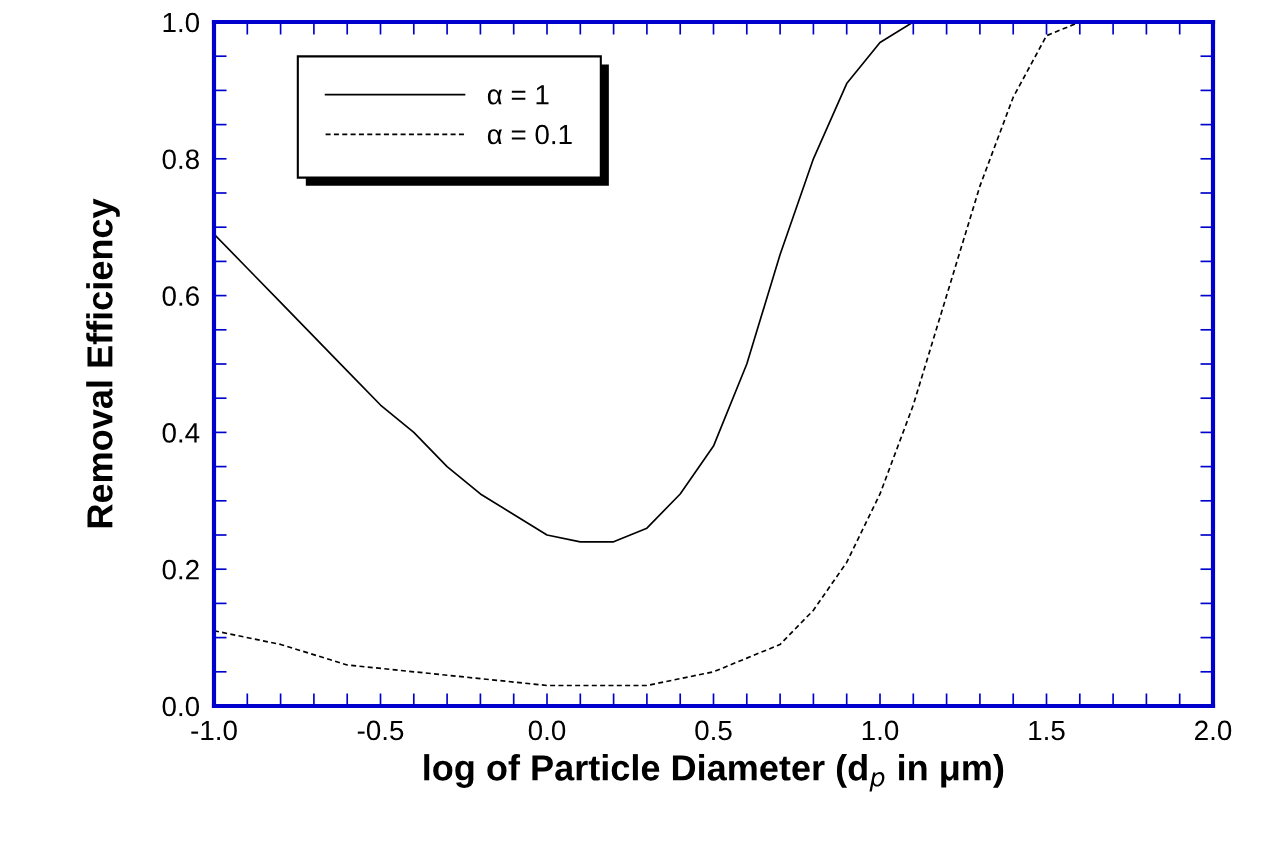 The width and height of the screenshot is (1261, 862). What do you see at coordinates (180, 296) in the screenshot?
I see `y-tick-label: 0.6` at bounding box center [180, 296].